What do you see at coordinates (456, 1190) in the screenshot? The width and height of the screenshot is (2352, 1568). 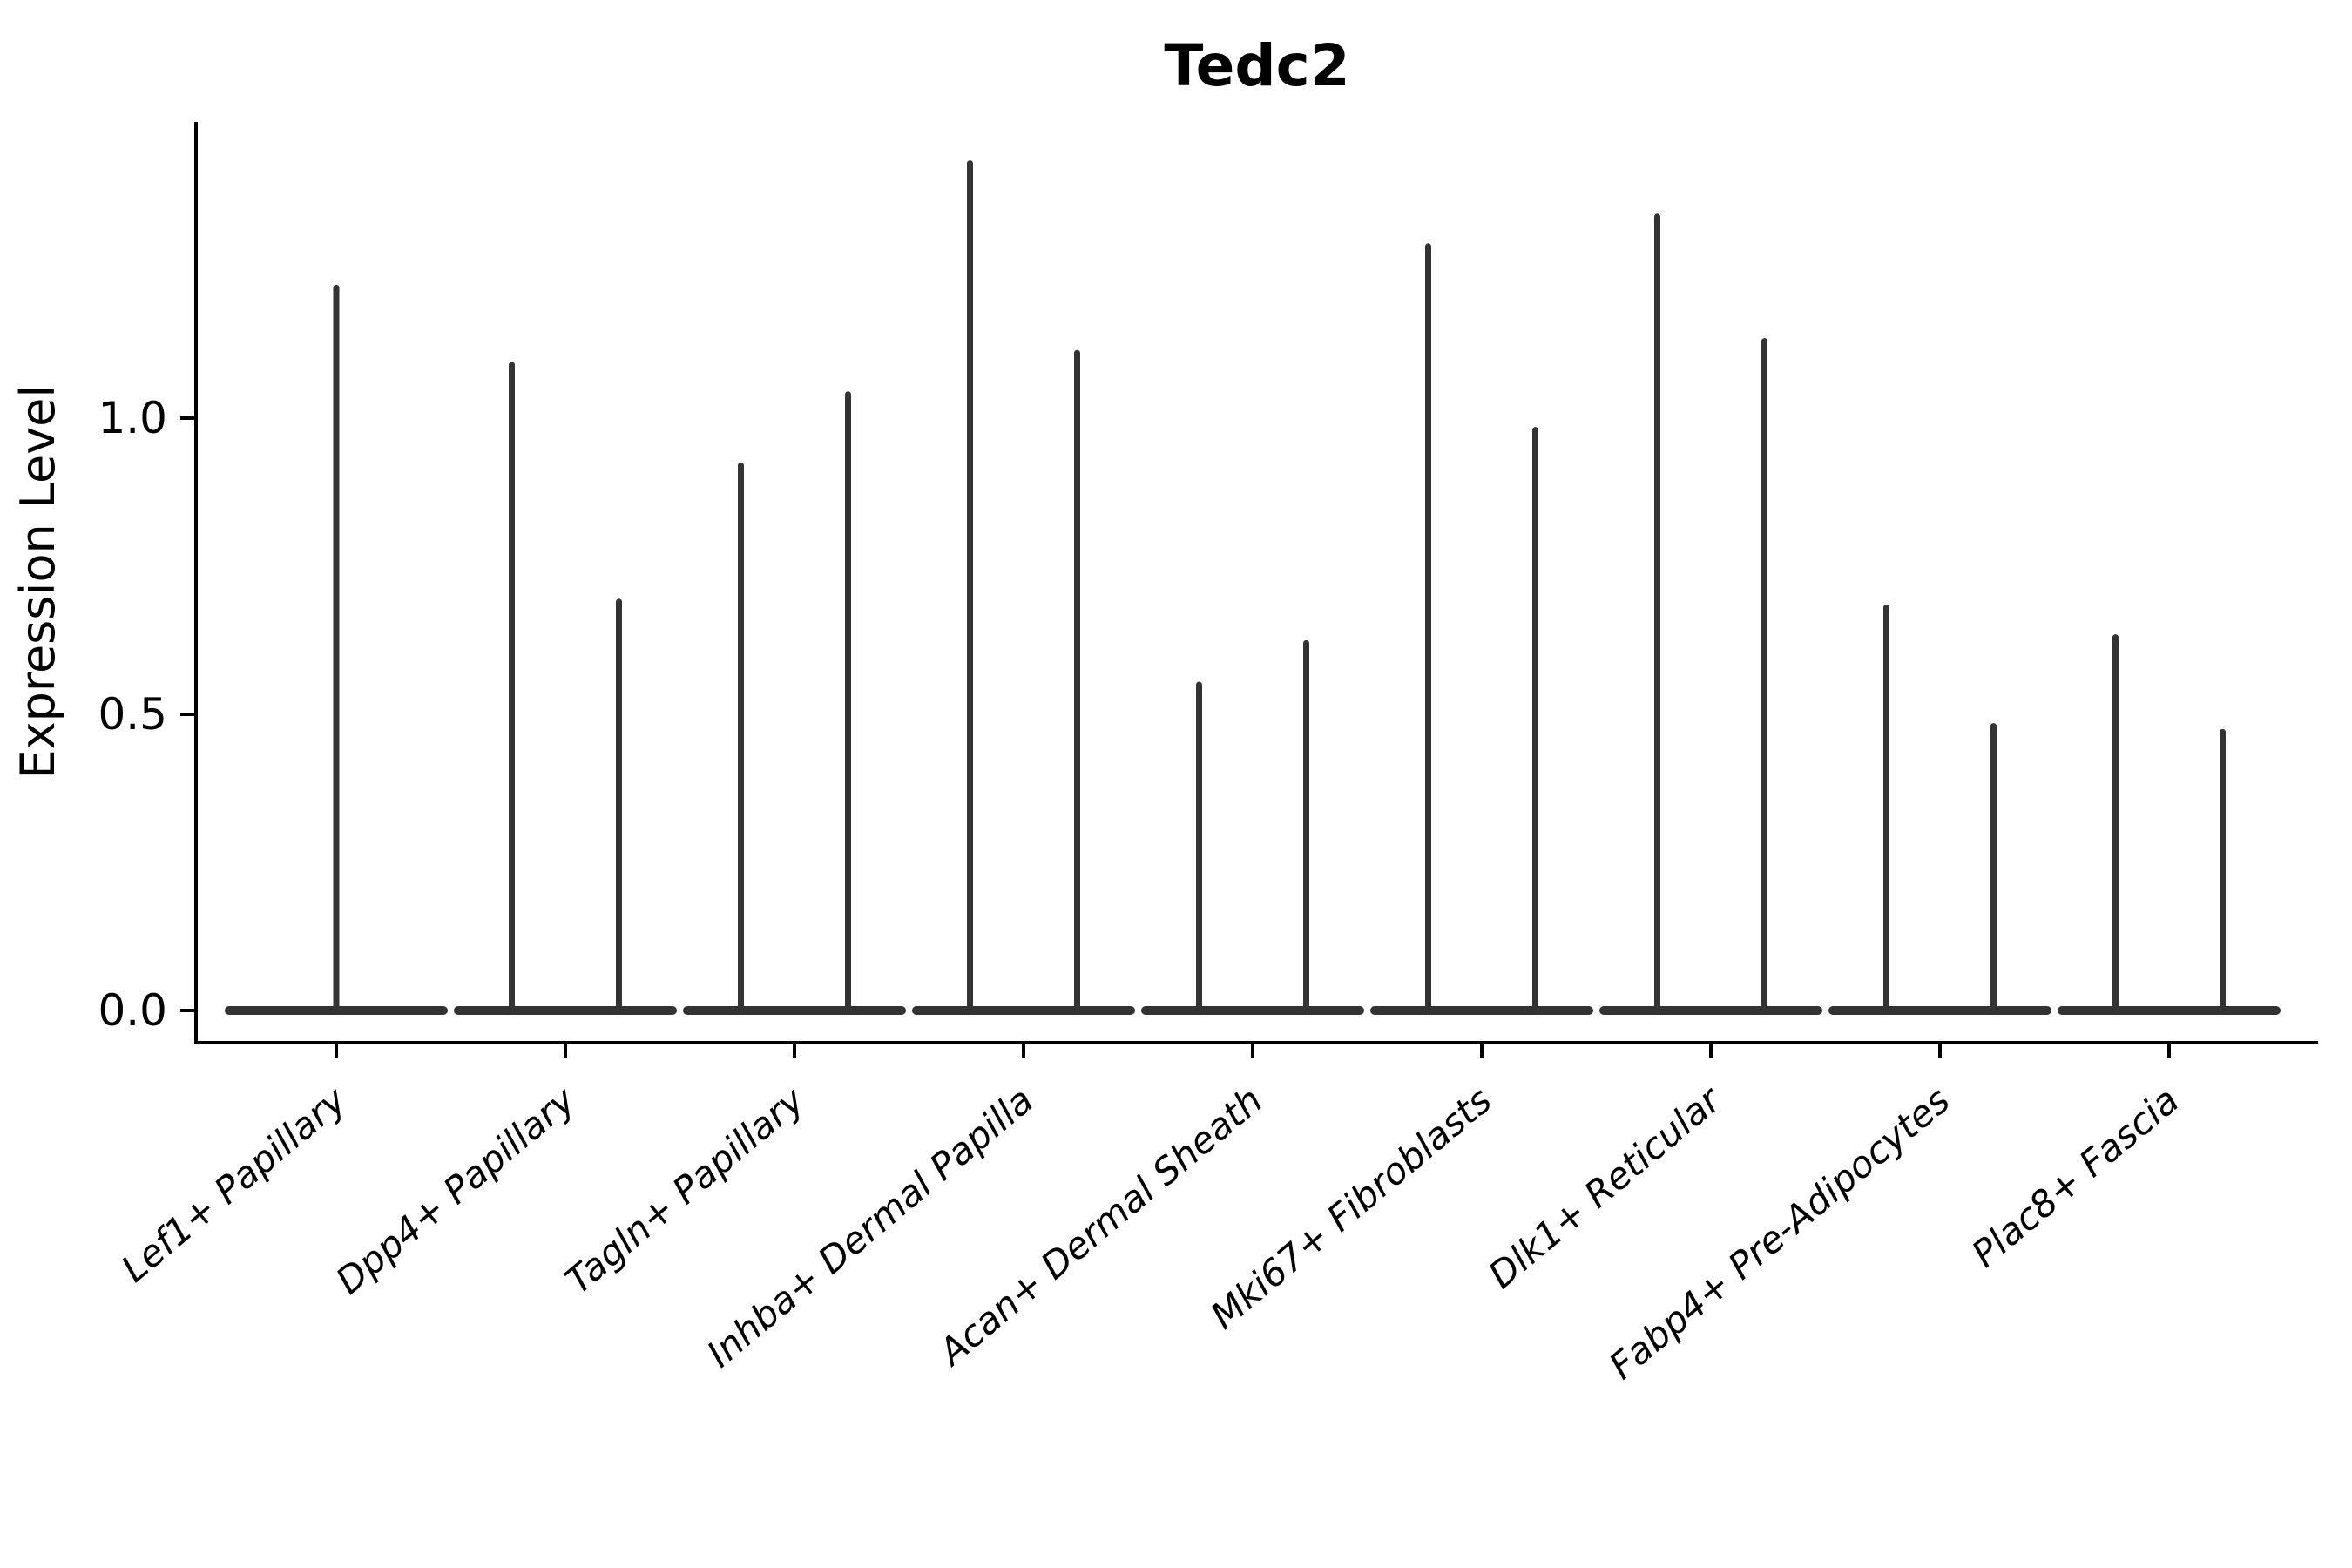 I see `x-category-label: Dpp4+ Papillary` at bounding box center [456, 1190].